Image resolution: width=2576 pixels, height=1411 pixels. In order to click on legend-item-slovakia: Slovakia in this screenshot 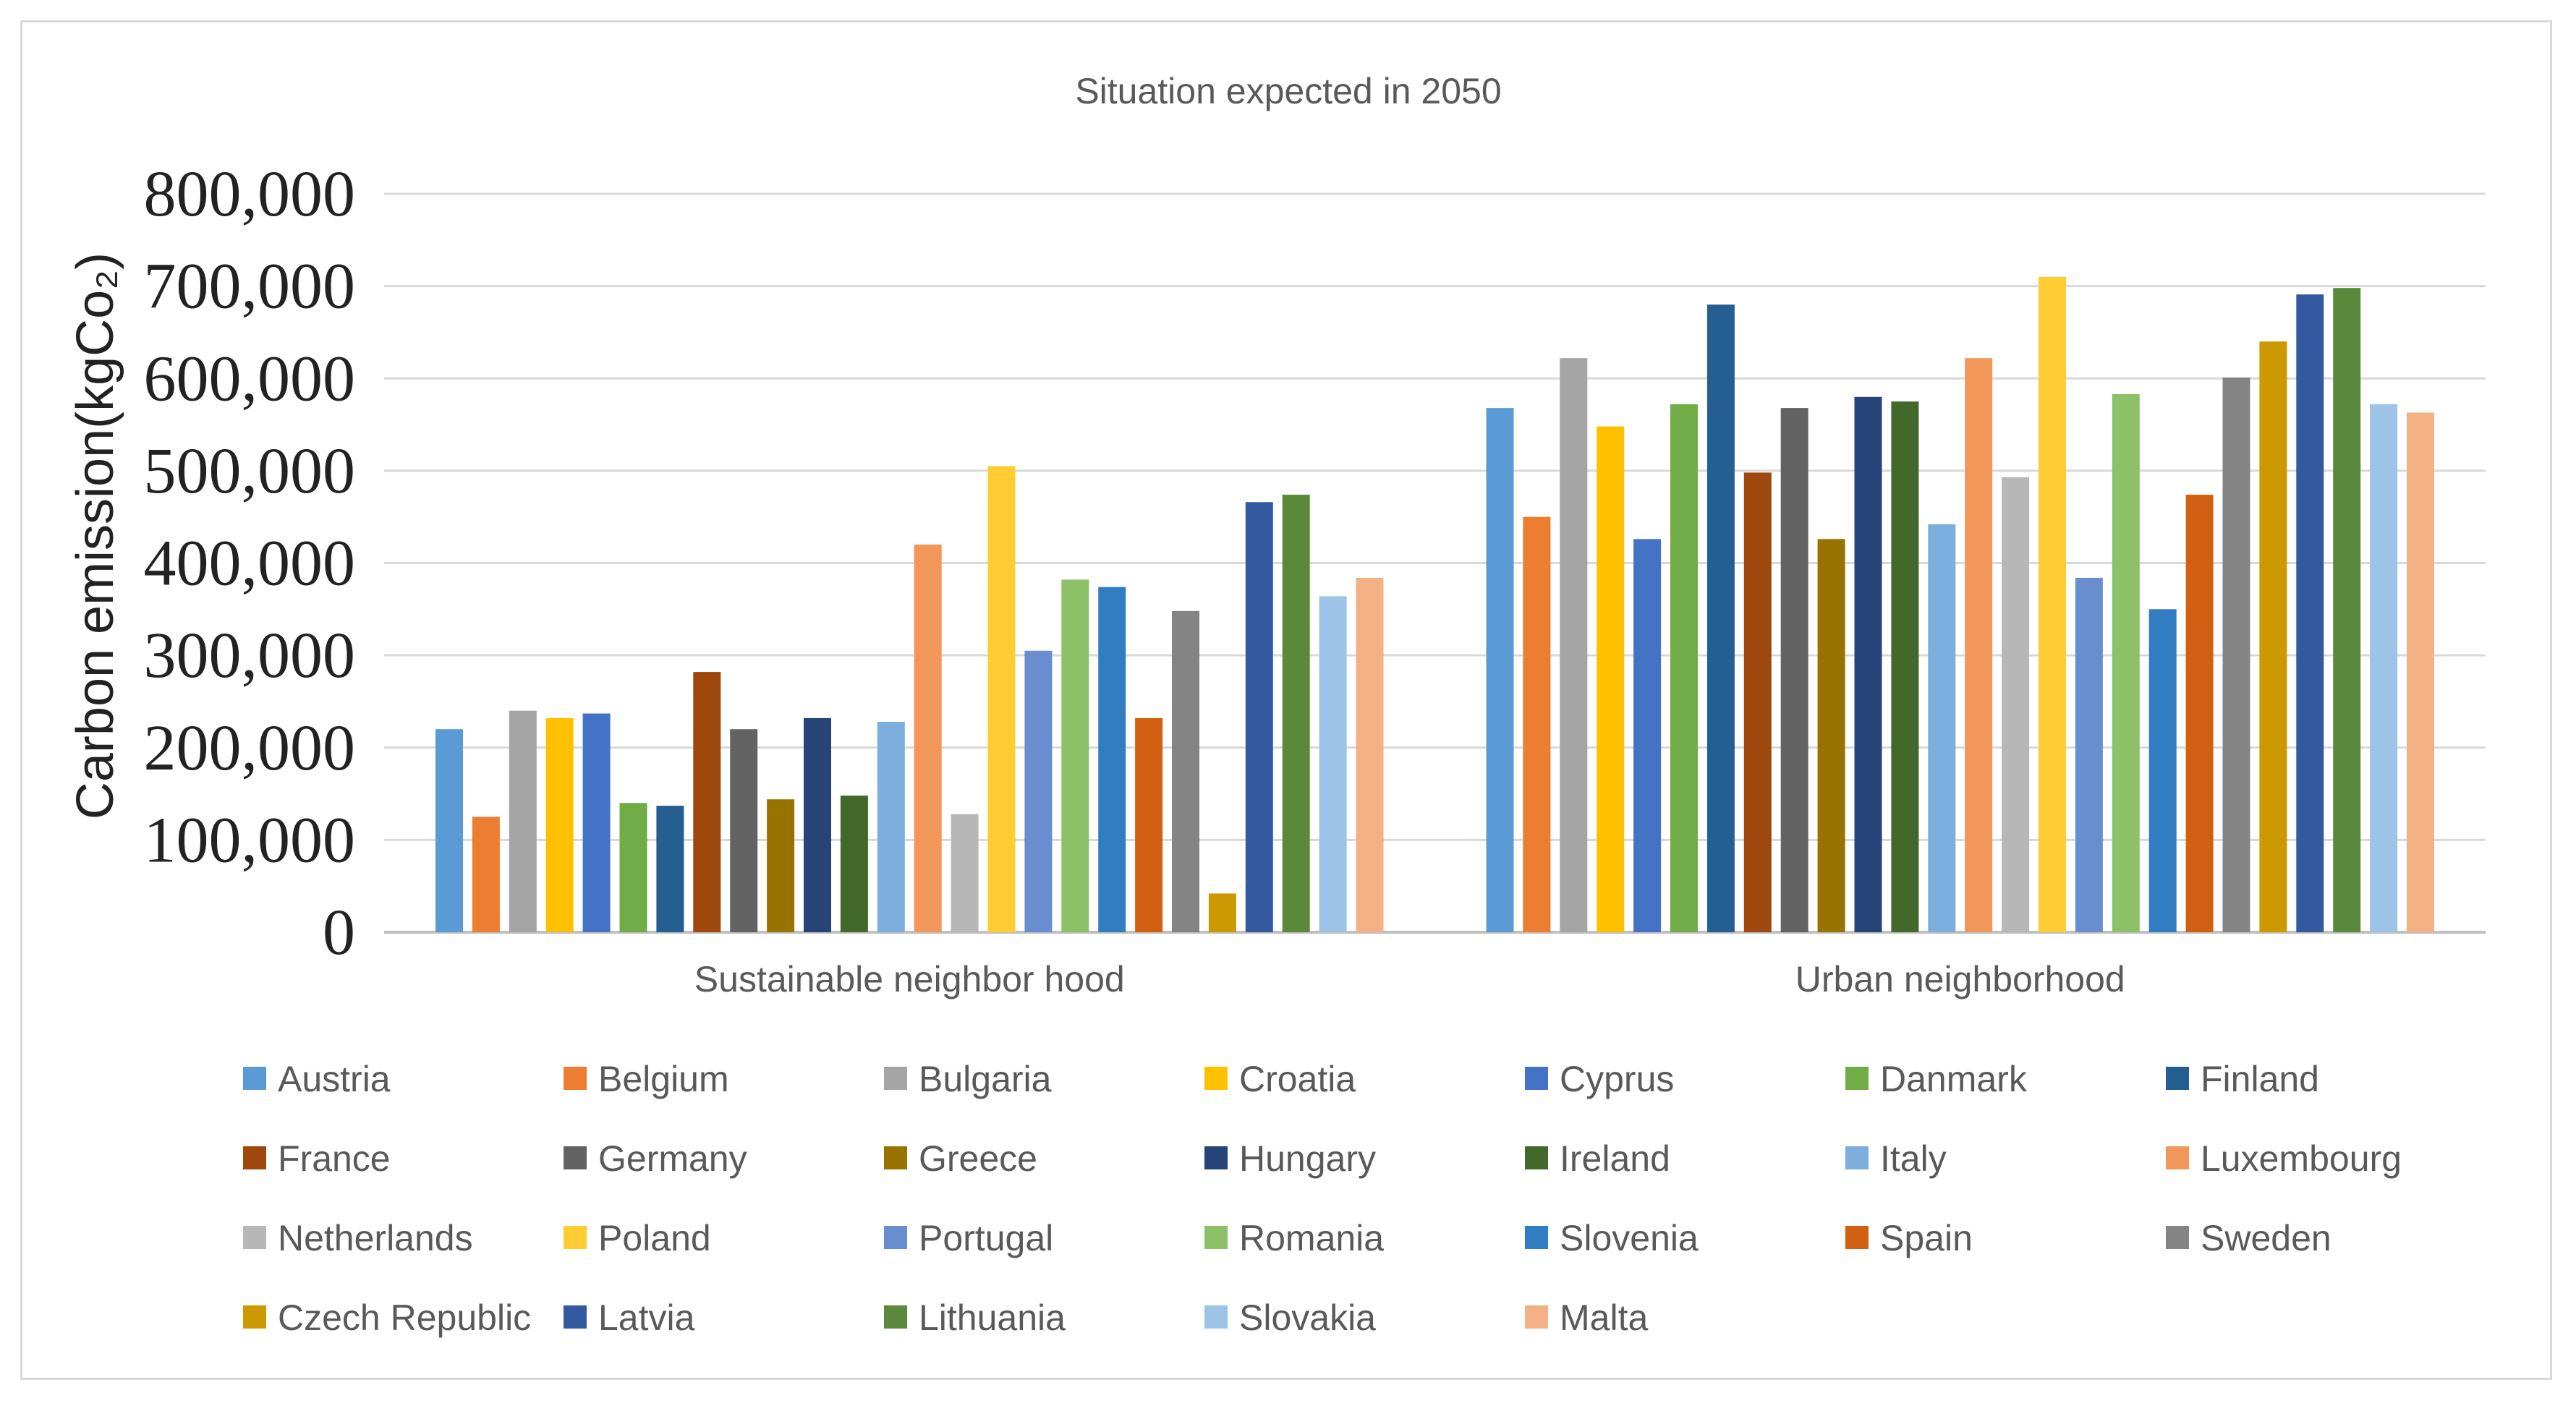, I will do `click(1290, 1317)`.